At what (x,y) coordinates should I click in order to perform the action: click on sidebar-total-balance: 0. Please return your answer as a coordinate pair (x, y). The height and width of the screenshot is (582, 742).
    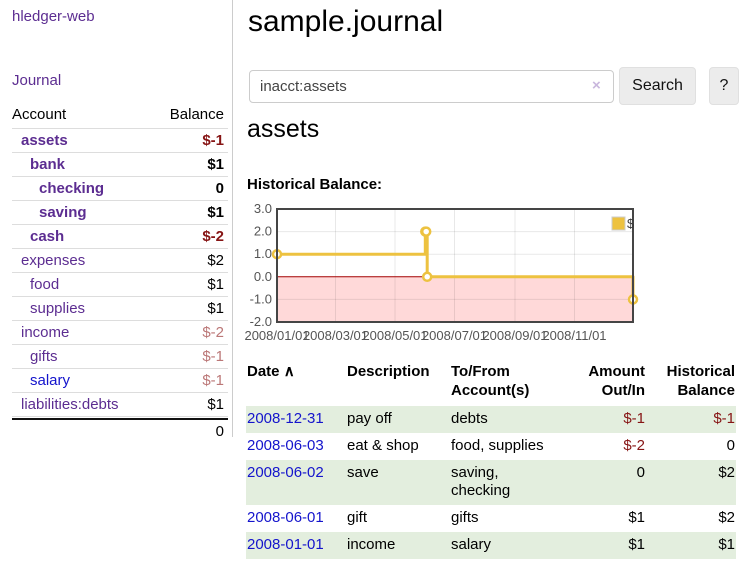
    Looking at the image, I should click on (120, 429).